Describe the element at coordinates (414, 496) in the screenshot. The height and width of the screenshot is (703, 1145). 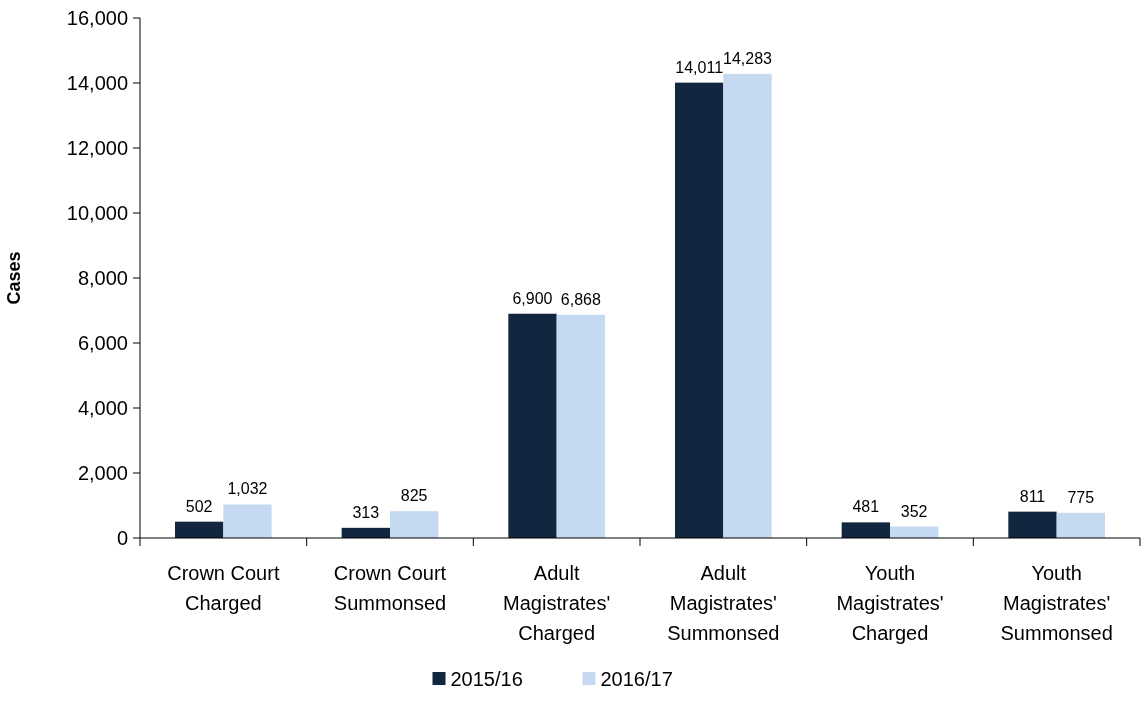
I see `data-label: 825` at that location.